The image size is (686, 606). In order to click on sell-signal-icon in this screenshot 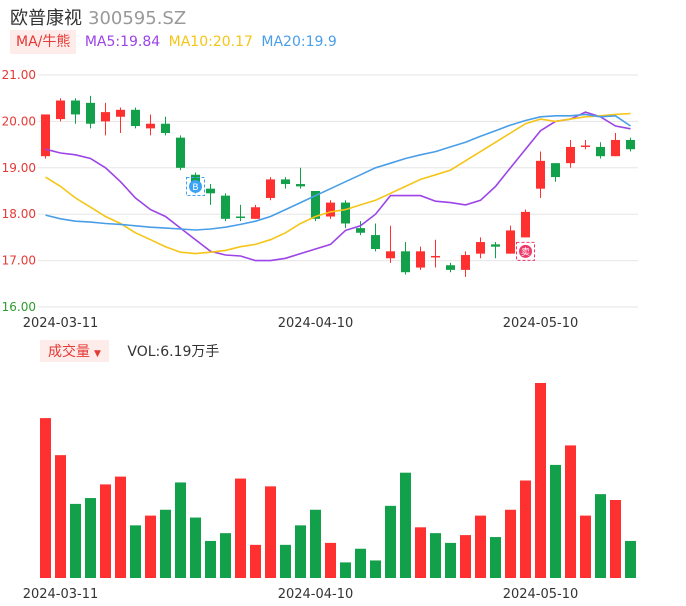, I will do `click(525, 251)`.